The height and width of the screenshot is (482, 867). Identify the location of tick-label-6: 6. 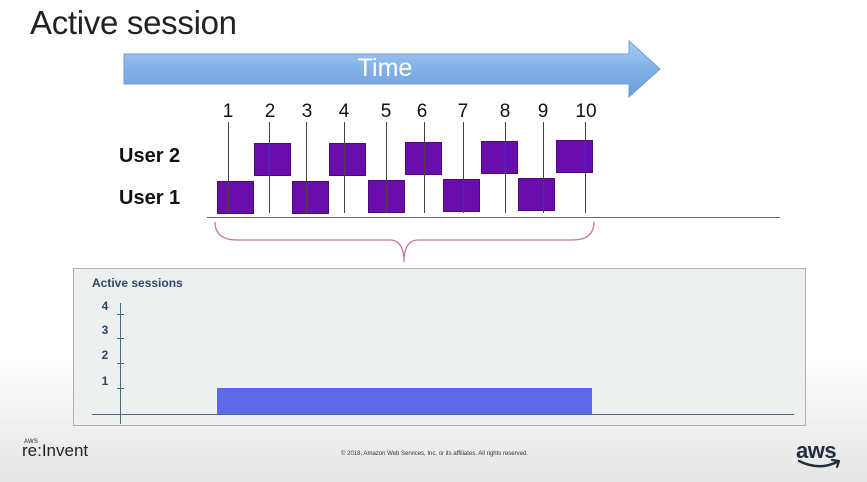
(422, 111).